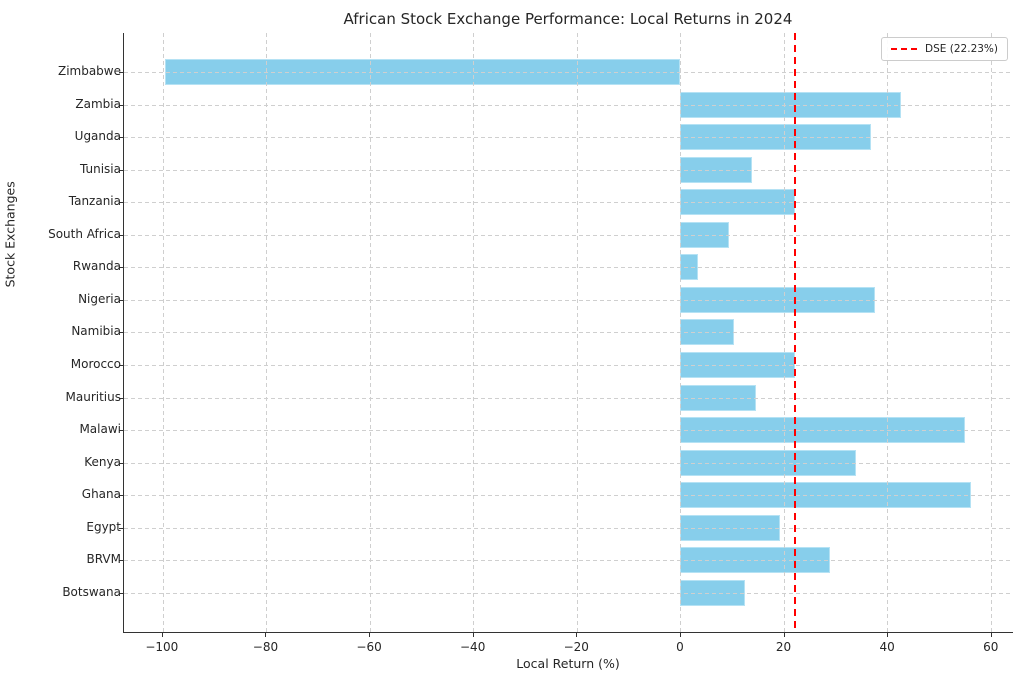  I want to click on y-tick-label-morocco: Morocco, so click(95, 364).